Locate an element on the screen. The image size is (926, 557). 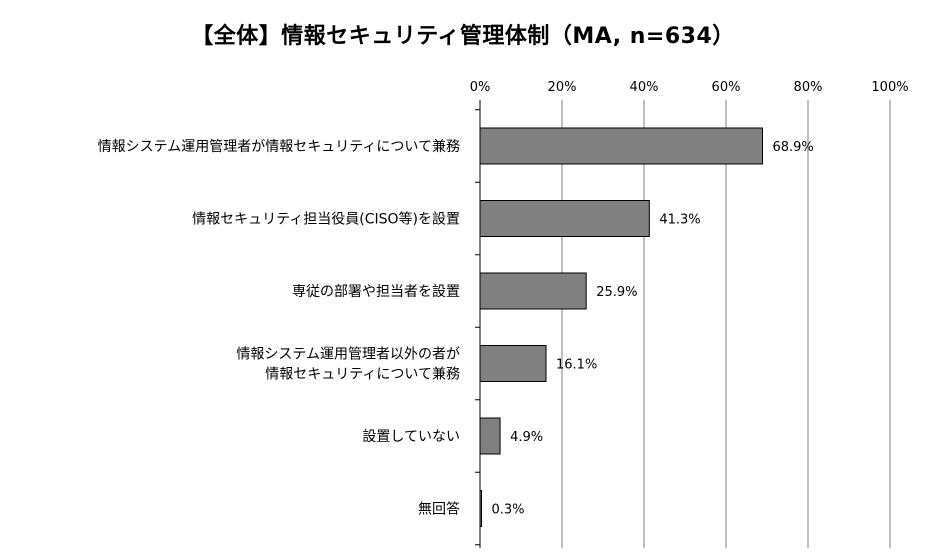
category-label: 無回答 is located at coordinates (439, 509).